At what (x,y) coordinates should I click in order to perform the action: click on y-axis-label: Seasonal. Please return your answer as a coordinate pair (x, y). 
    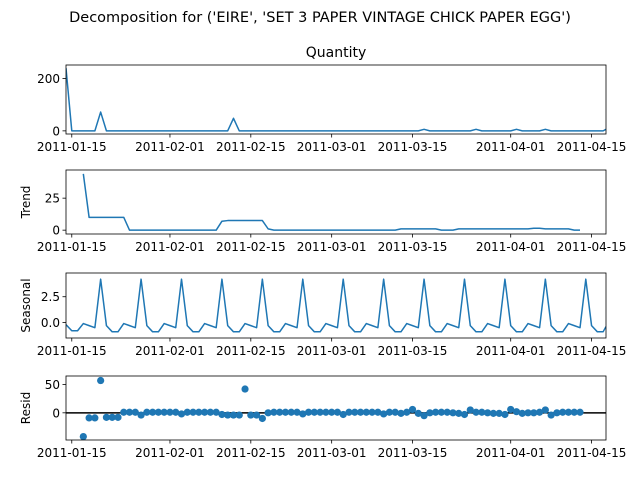
    Looking at the image, I should click on (26, 305).